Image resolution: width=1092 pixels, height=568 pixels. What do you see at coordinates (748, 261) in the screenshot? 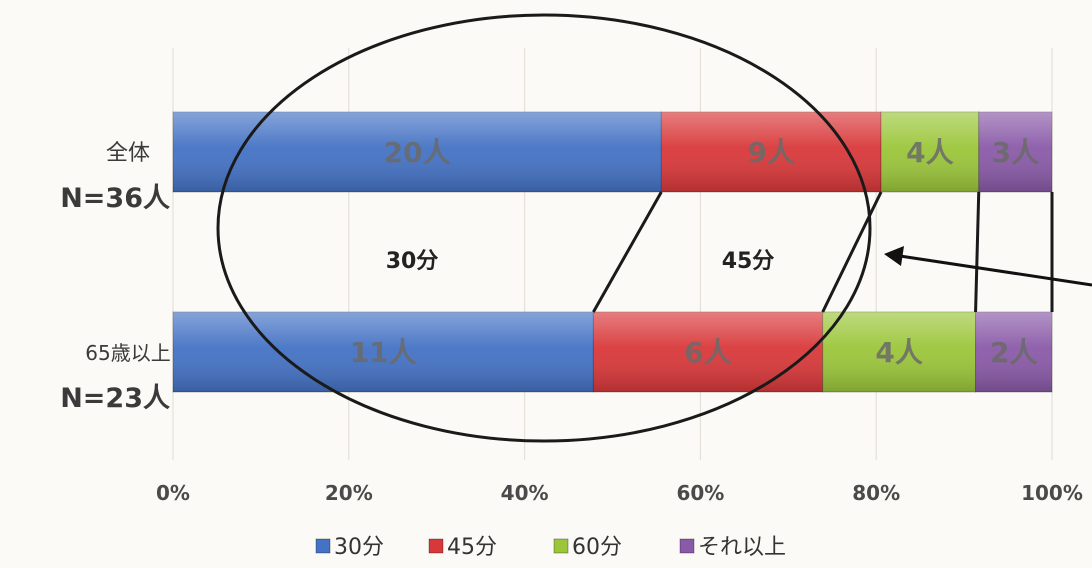
I see `annotation-label: 45分` at bounding box center [748, 261].